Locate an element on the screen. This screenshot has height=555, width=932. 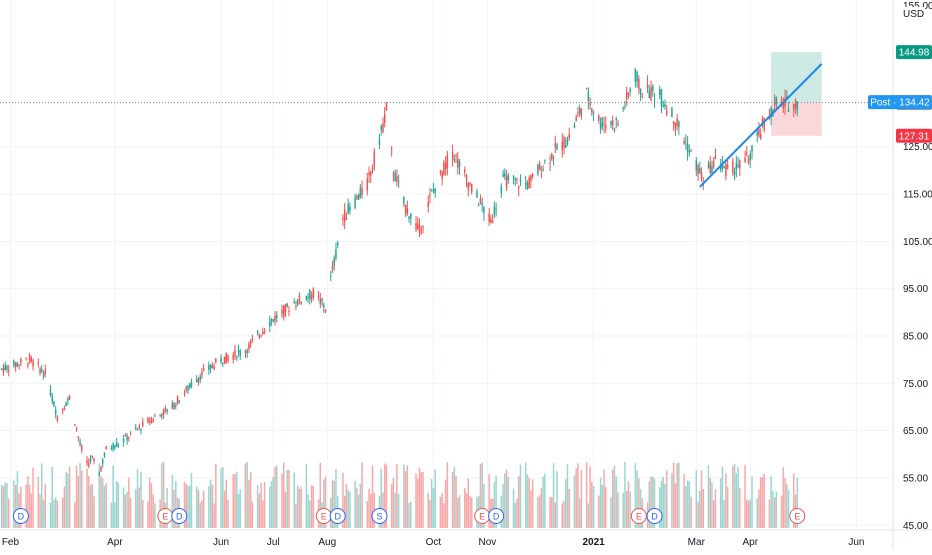
time-tick-label: Mar is located at coordinates (697, 542).